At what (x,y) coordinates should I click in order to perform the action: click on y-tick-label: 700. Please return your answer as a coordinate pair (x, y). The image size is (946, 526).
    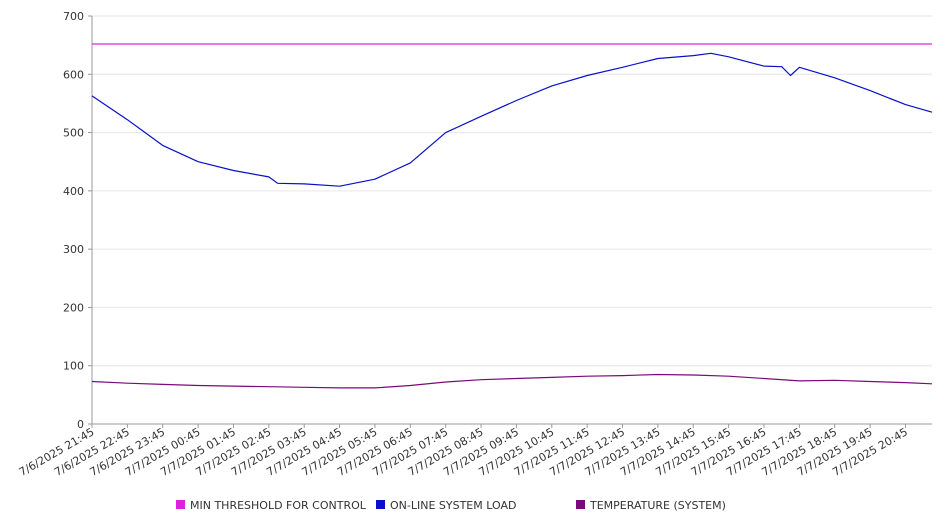
    Looking at the image, I should click on (73, 16).